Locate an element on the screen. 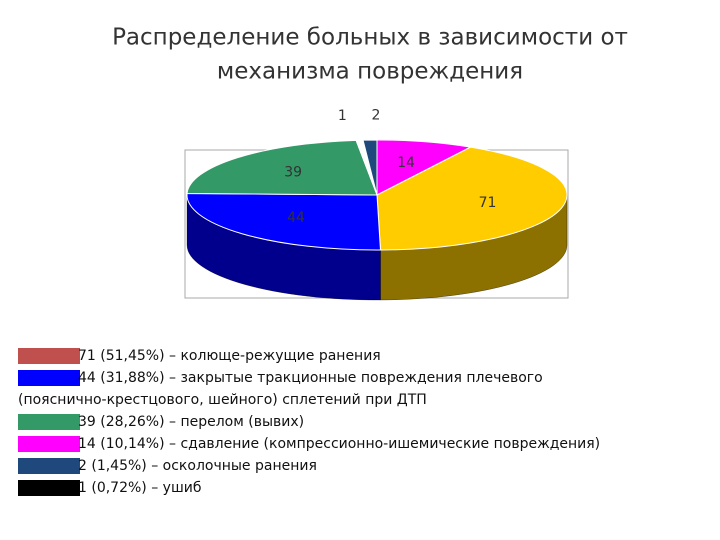  data-label: 39 is located at coordinates (293, 173).